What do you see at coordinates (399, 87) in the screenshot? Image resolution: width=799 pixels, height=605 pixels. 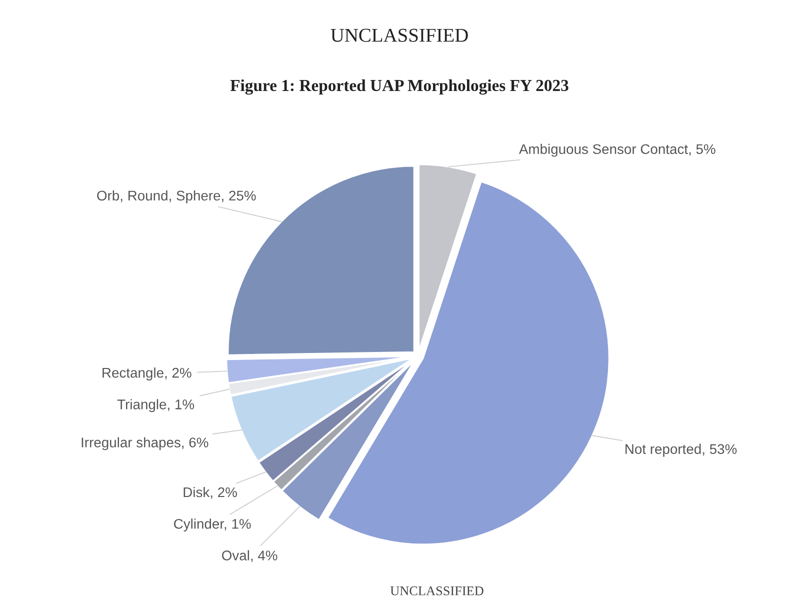 I see `chart-title: Figure 1: Reported UAP Morphologies FY 2023` at bounding box center [399, 87].